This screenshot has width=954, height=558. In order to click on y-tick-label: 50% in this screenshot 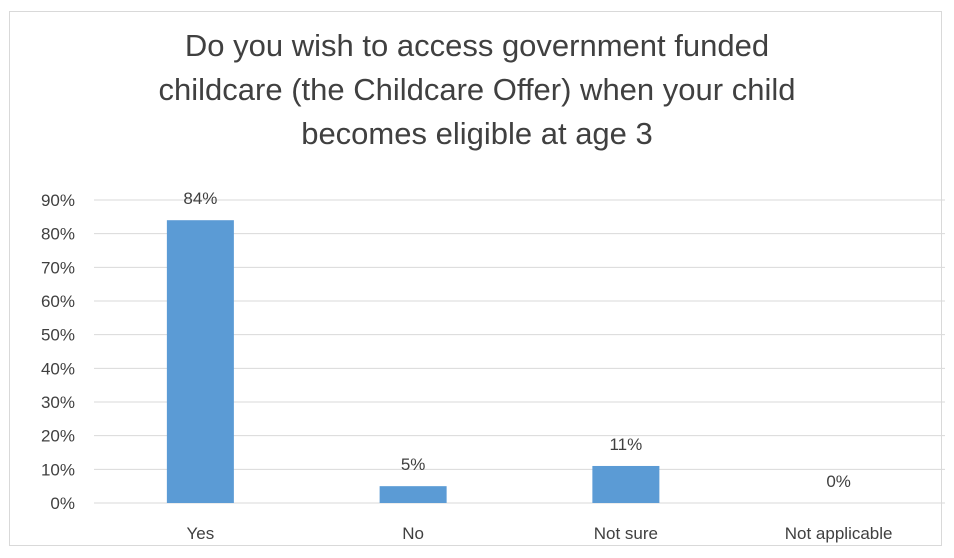, I will do `click(58, 335)`.